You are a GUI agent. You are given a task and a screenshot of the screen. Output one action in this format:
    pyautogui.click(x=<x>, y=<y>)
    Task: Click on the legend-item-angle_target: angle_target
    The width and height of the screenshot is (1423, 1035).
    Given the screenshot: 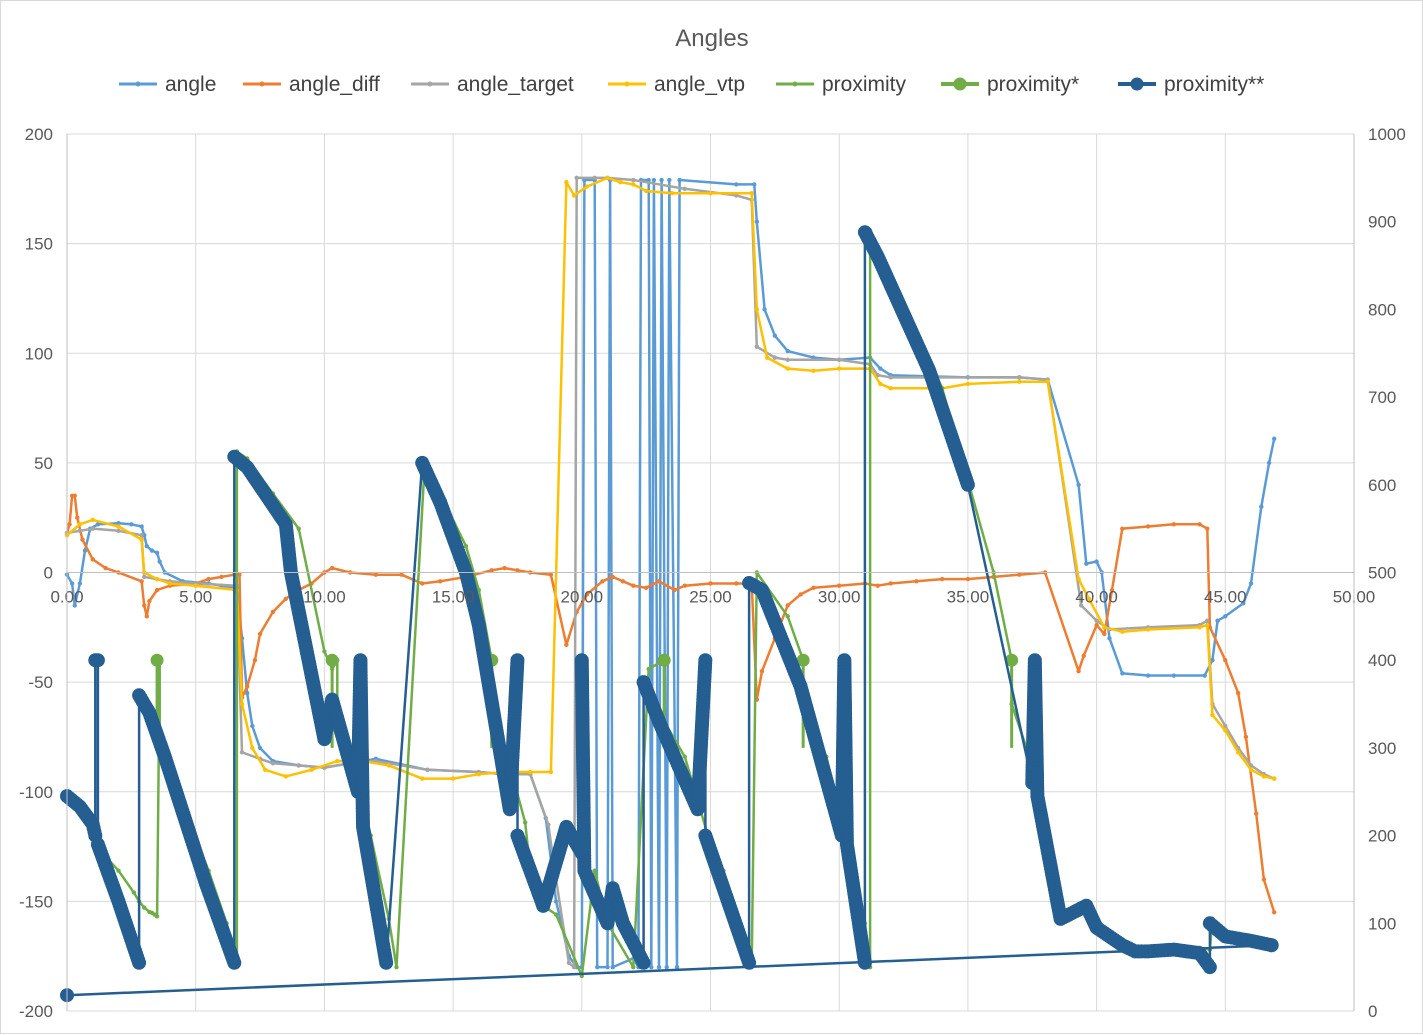 What is the action you would take?
    pyautogui.click(x=492, y=84)
    